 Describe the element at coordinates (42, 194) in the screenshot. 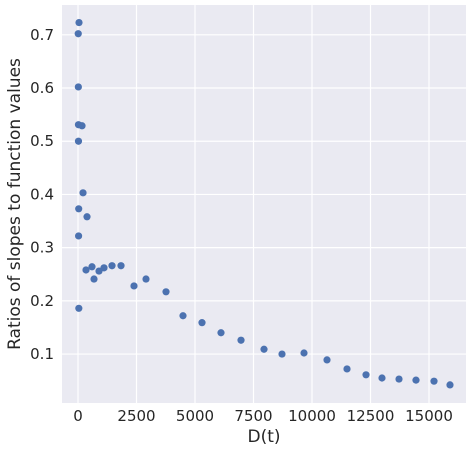

I see `y-tick-label: 0.4` at that location.